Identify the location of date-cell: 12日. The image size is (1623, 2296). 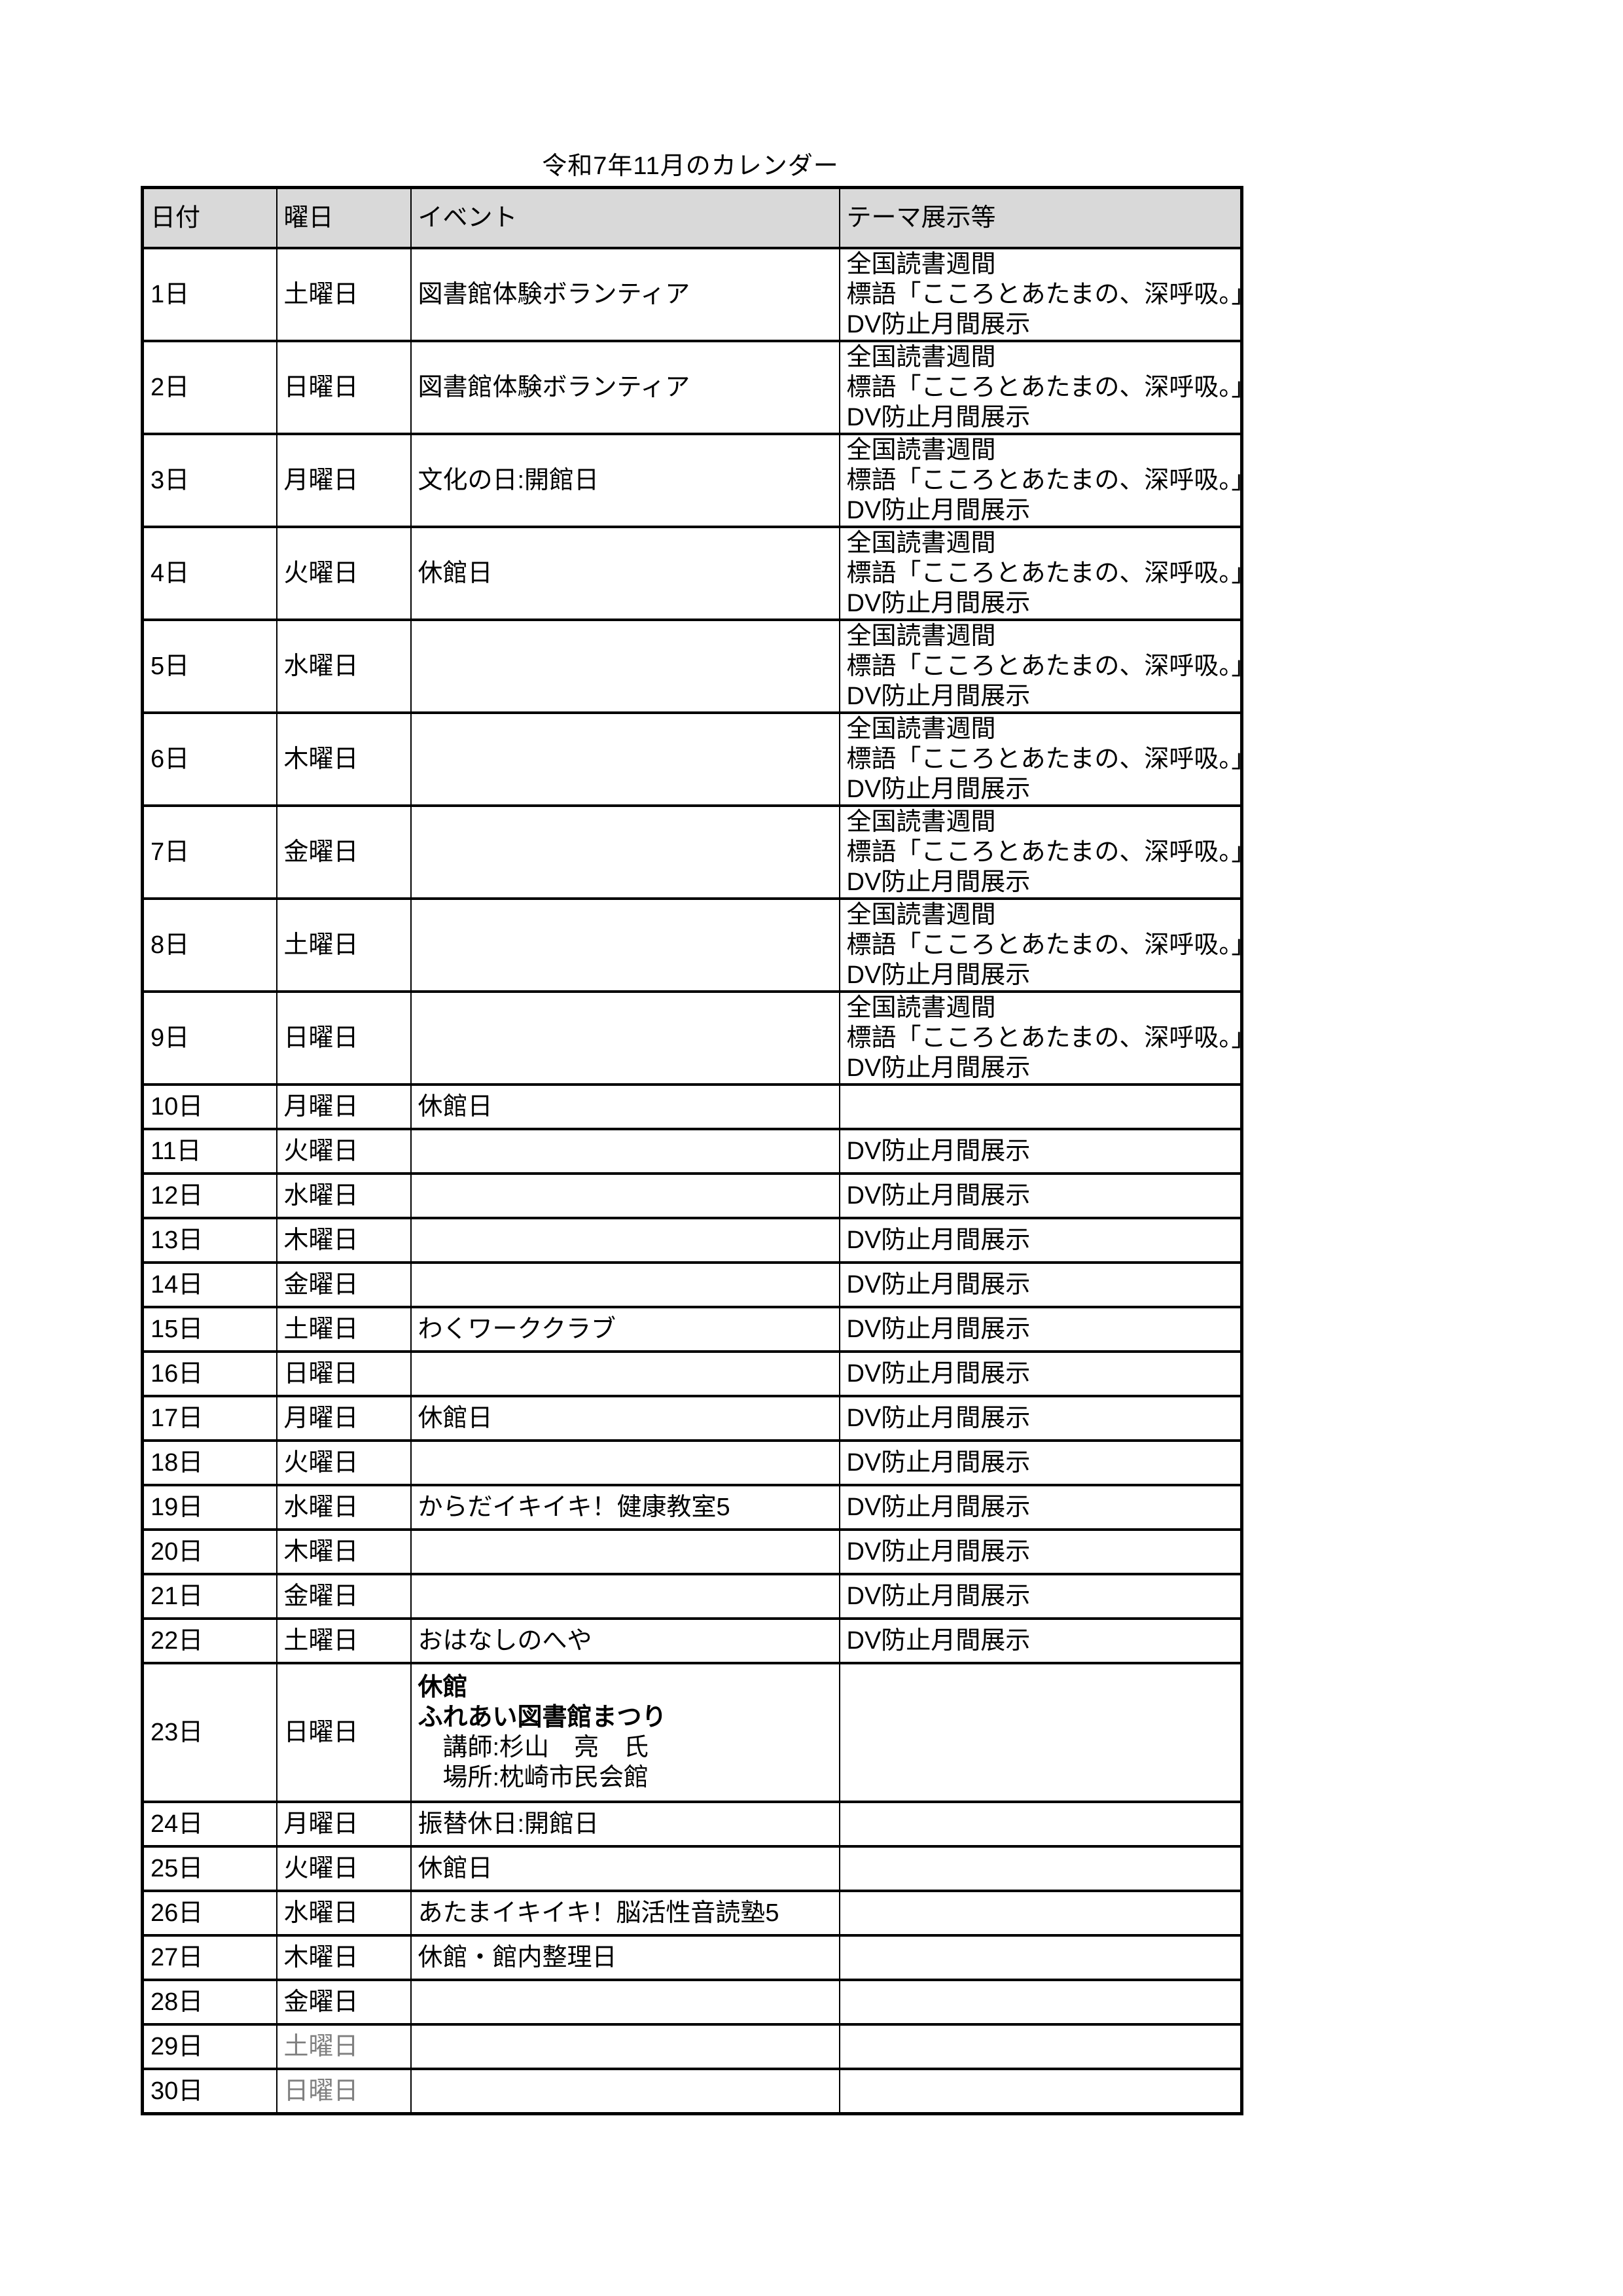
(209, 1195).